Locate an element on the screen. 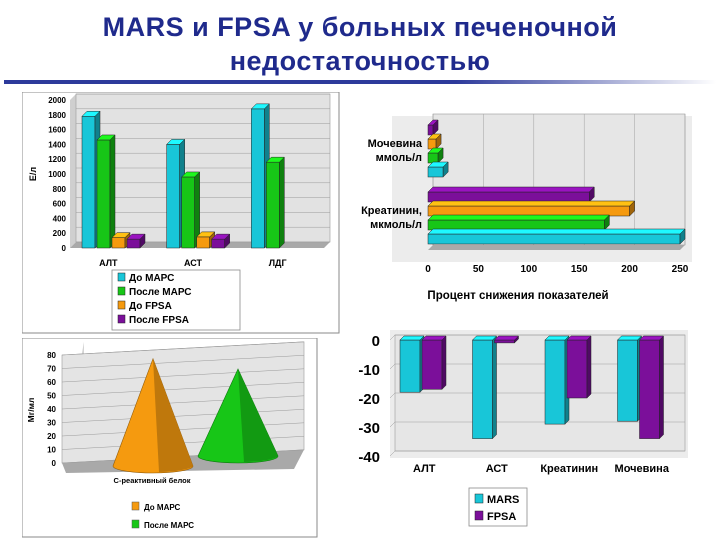 This screenshot has height=540, width=720. c1-ytick-label: 1600 is located at coordinates (57, 130).